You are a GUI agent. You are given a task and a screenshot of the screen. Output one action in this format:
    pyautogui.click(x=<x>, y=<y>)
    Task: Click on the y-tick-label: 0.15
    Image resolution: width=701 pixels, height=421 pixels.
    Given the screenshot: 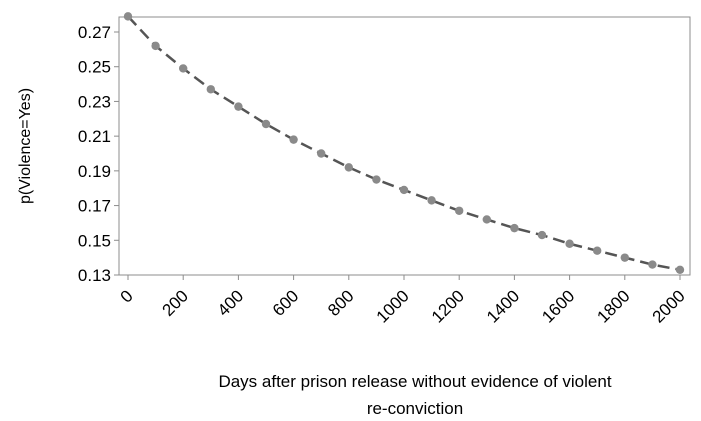 What is the action you would take?
    pyautogui.click(x=94, y=240)
    